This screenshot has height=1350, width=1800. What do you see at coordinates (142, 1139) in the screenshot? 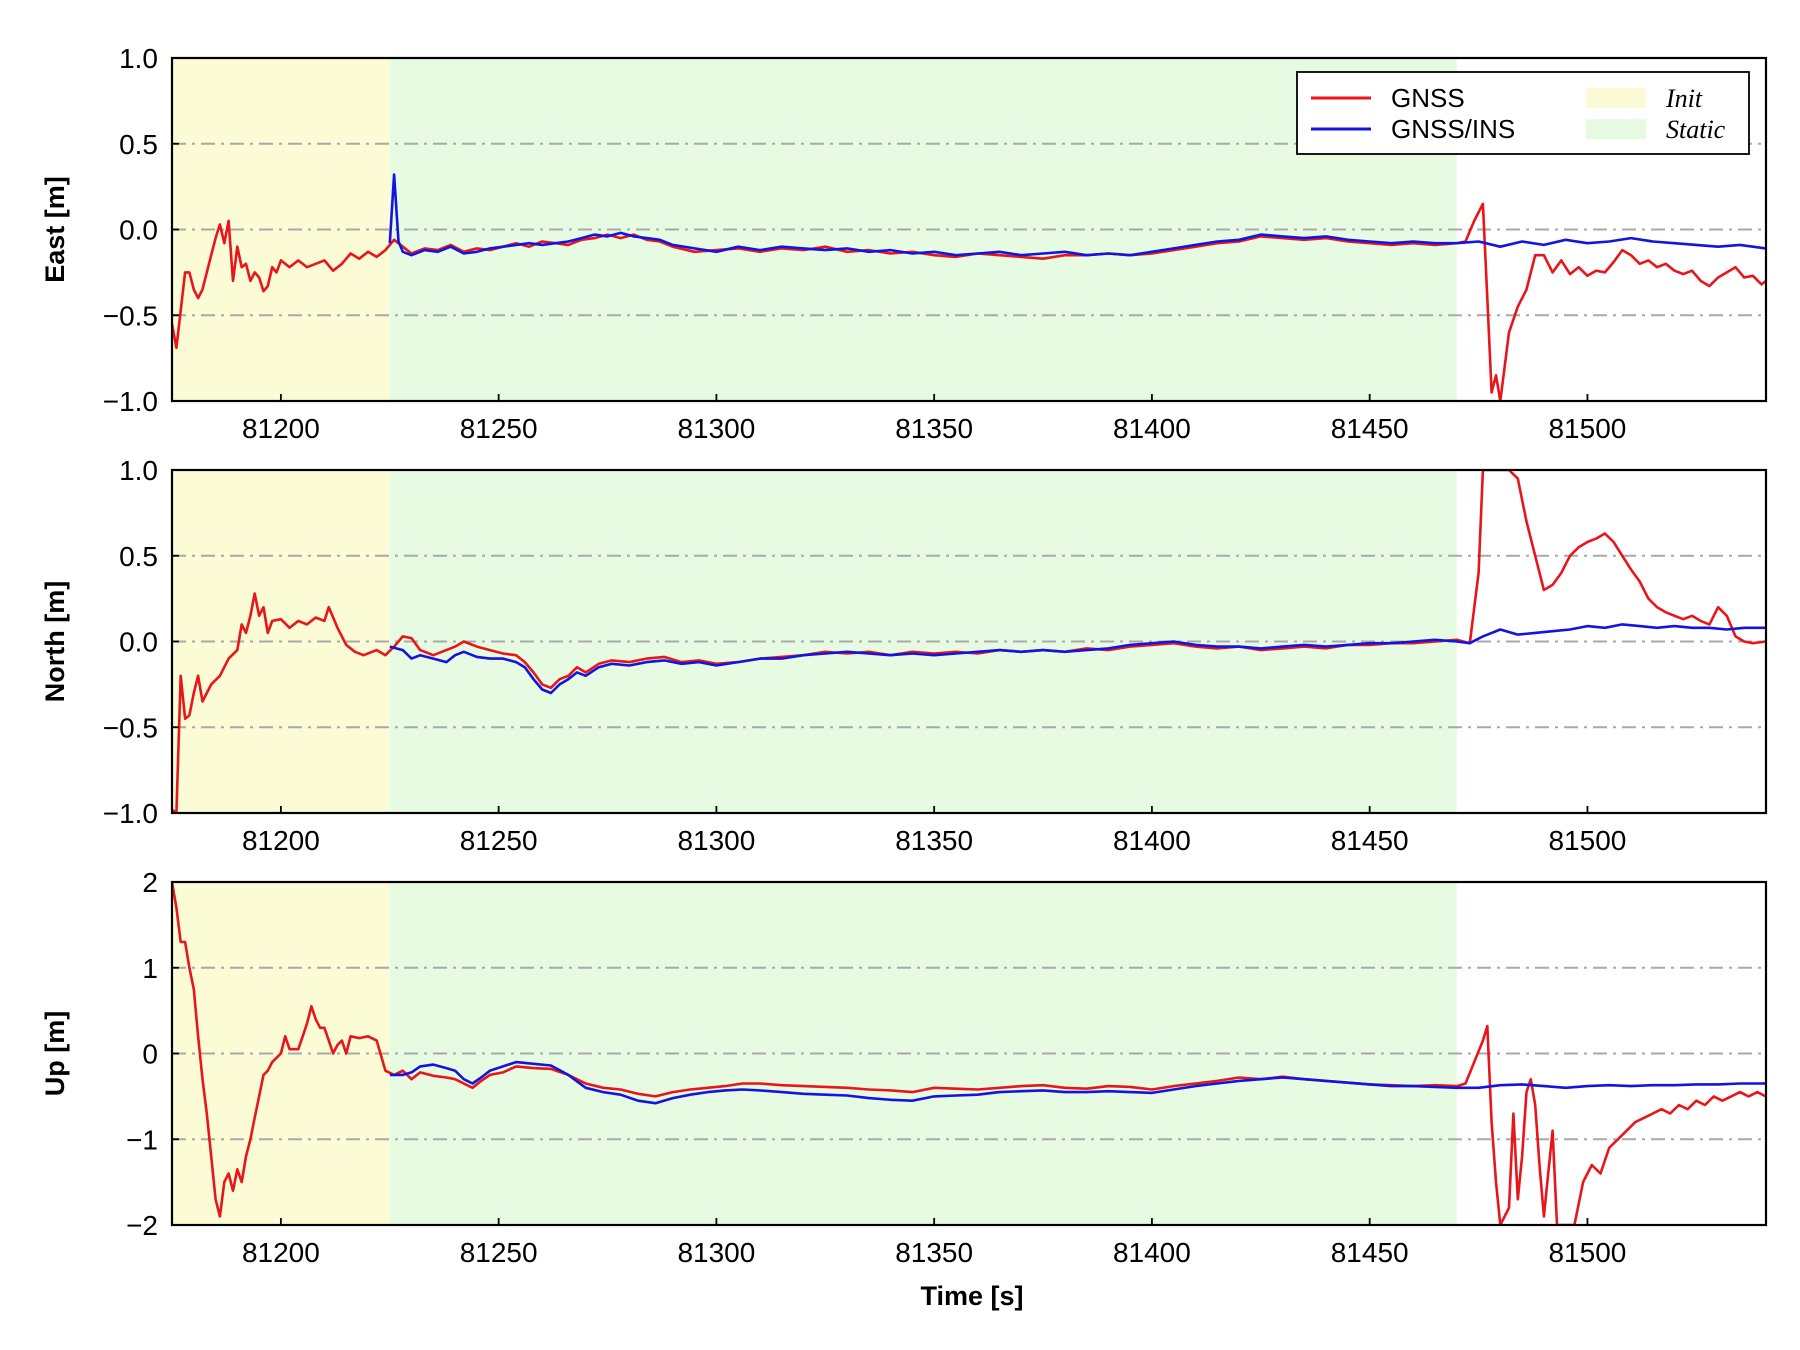
I see `y-tick-label: −1` at bounding box center [142, 1139].